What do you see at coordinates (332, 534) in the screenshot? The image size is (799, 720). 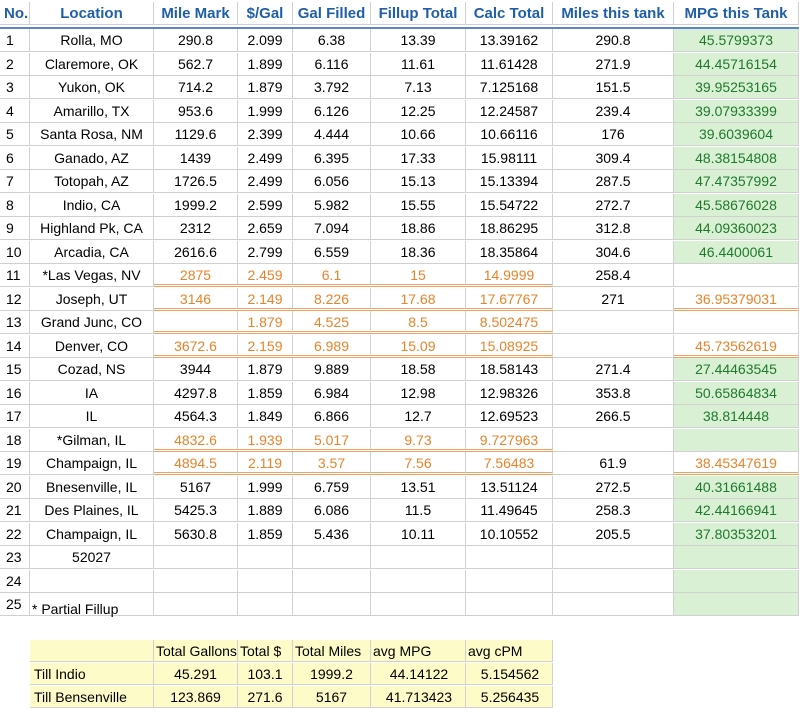 I see `gal-filled-cell: 5.436` at bounding box center [332, 534].